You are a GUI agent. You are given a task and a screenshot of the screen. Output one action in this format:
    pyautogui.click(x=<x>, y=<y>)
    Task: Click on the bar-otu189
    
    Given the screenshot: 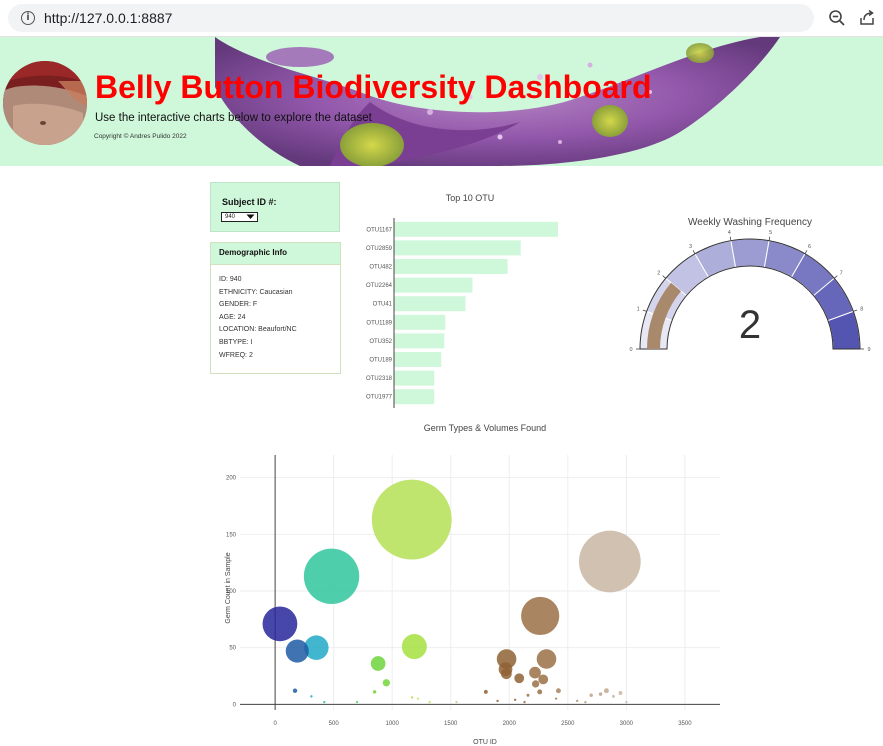 What is the action you would take?
    pyautogui.click(x=418, y=359)
    